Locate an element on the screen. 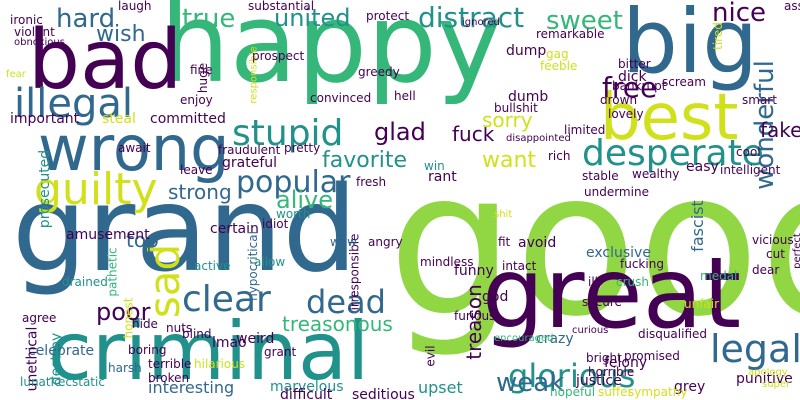 This screenshot has width=800, height=400. word-perfect: perfect is located at coordinates (795, 251).